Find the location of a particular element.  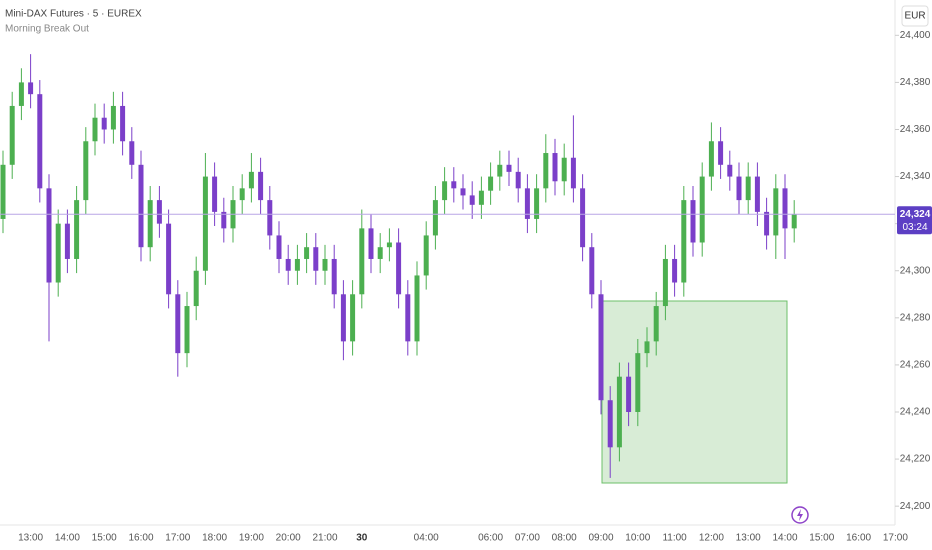

last-price-tag is located at coordinates (914, 220).